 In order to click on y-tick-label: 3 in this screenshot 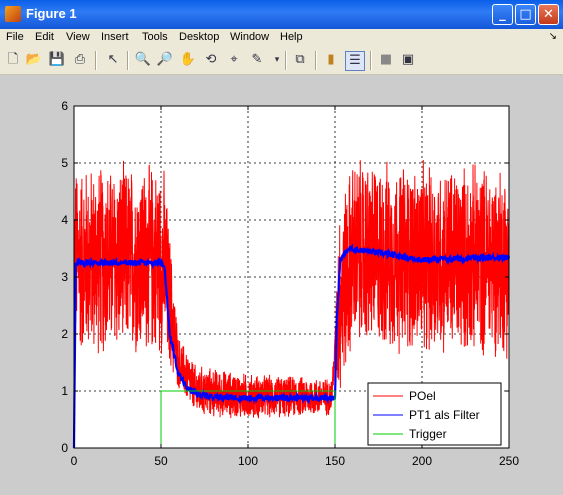, I will do `click(64, 277)`.